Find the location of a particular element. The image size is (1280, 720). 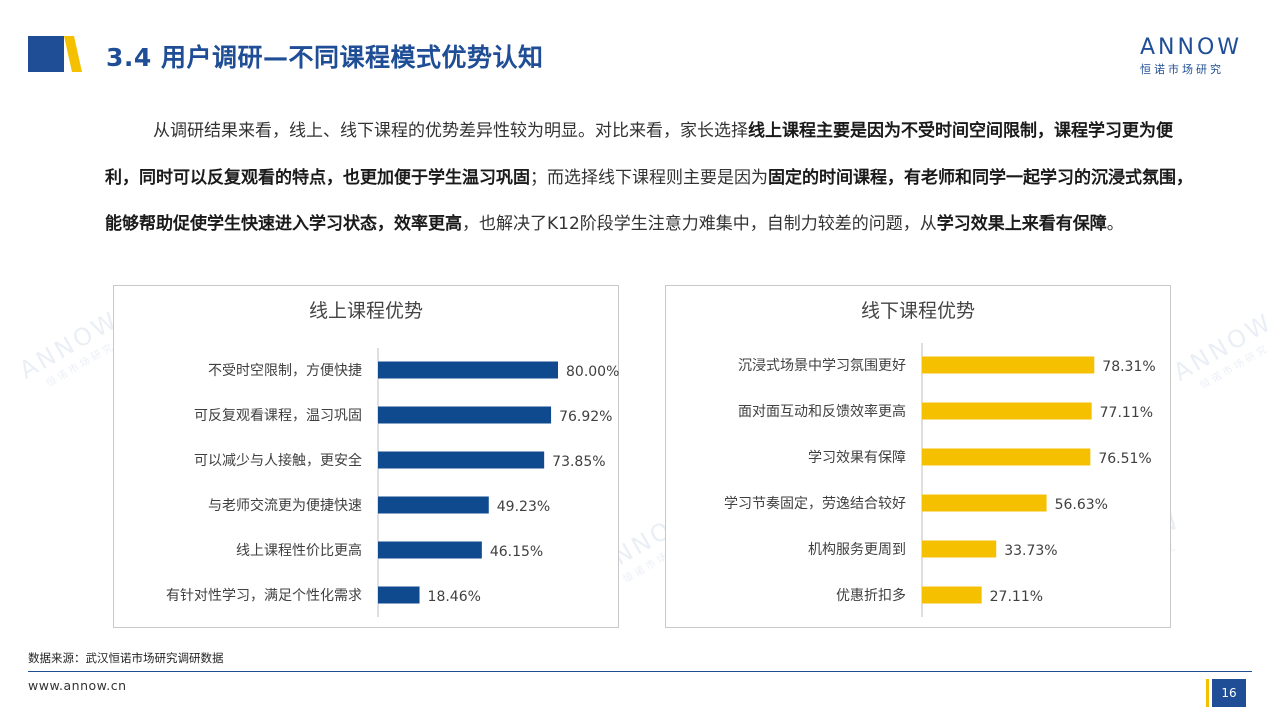

category-label: 可以减少与人接触，更安全 is located at coordinates (278, 460).